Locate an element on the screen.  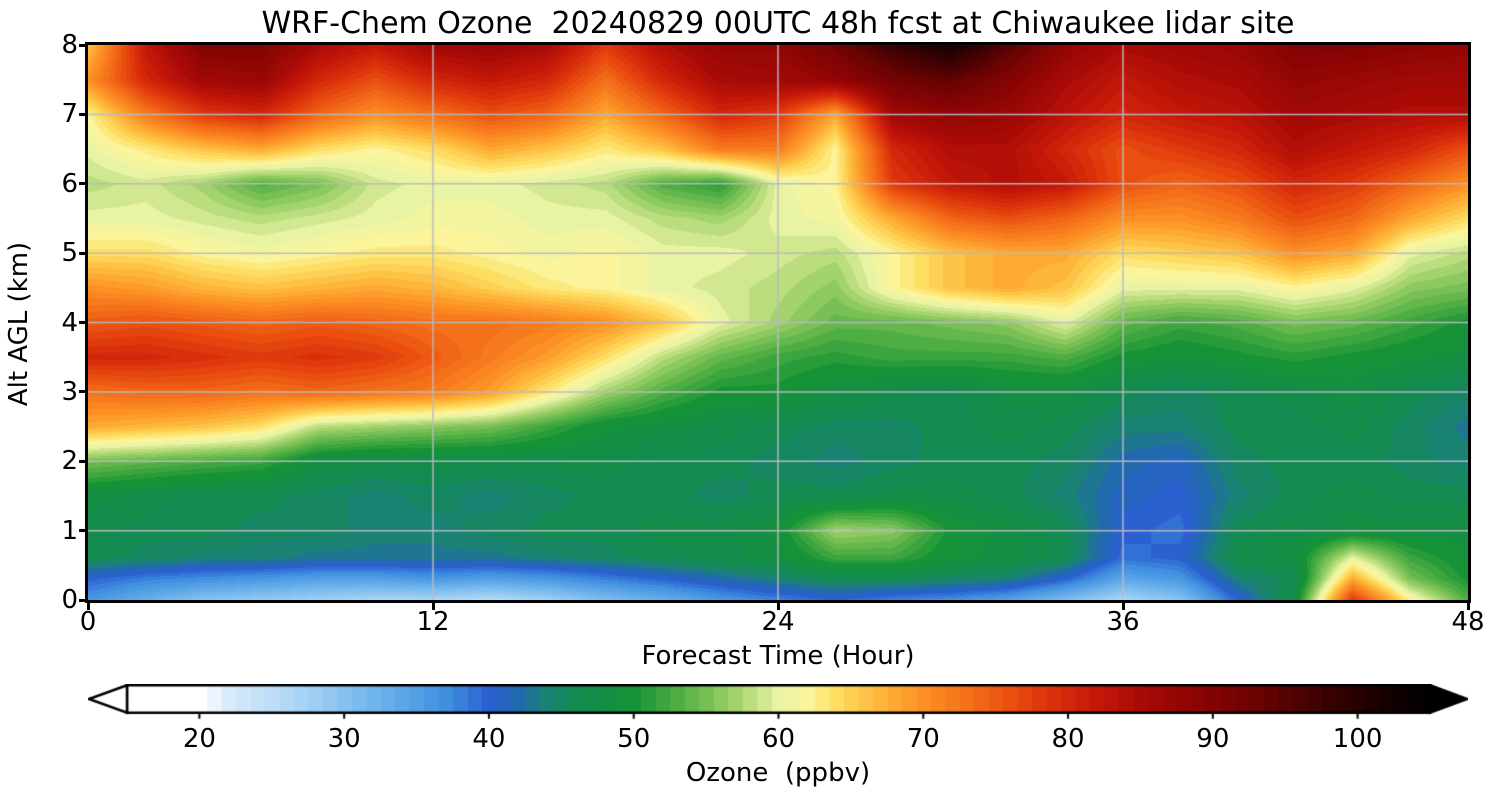
x-tick-label: 48 is located at coordinates (1468, 622).